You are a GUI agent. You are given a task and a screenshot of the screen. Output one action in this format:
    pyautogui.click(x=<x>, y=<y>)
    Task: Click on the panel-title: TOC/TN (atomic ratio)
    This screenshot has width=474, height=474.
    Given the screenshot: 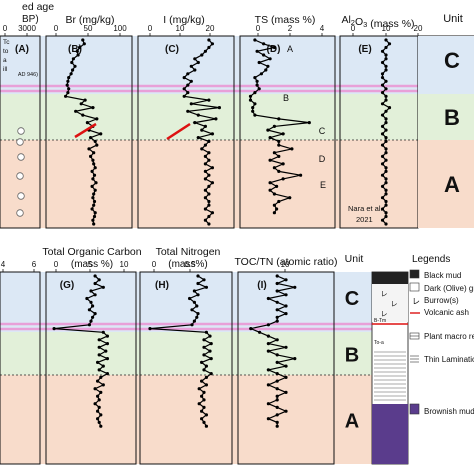 What is the action you would take?
    pyautogui.click(x=285, y=262)
    